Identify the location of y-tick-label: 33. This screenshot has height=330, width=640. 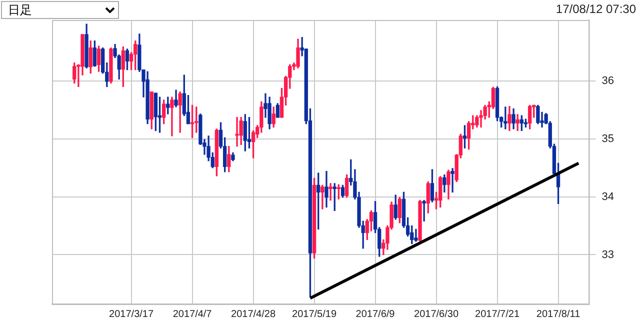
(608, 254).